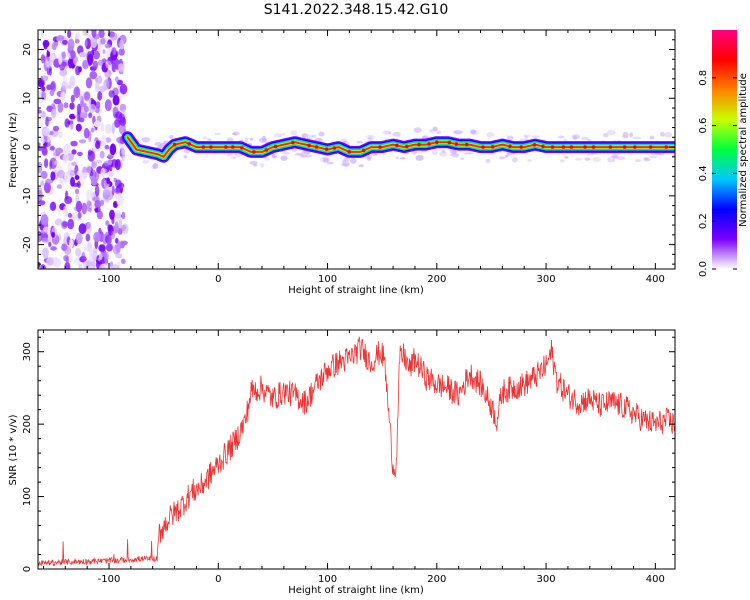  What do you see at coordinates (27, 496) in the screenshot?
I see `snr-ytick-label: 100` at bounding box center [27, 496].